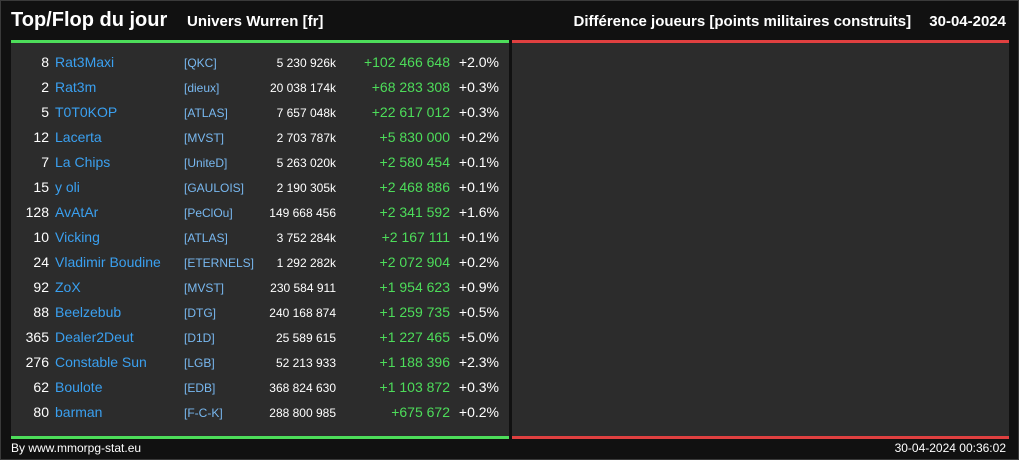  What do you see at coordinates (414, 262) in the screenshot?
I see `difference-cell: +2 072 904` at bounding box center [414, 262].